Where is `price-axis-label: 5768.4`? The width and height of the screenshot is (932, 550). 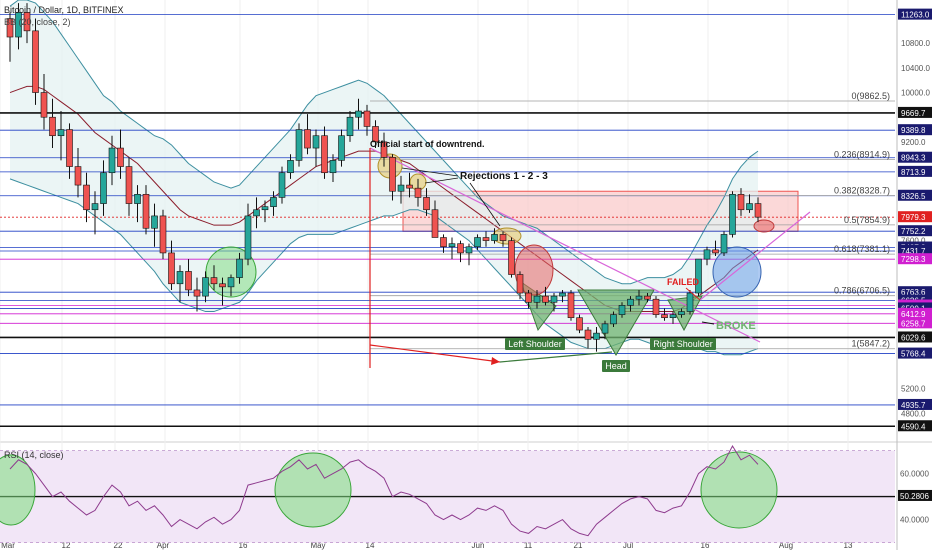 price-axis-label: 5768.4 is located at coordinates (913, 354).